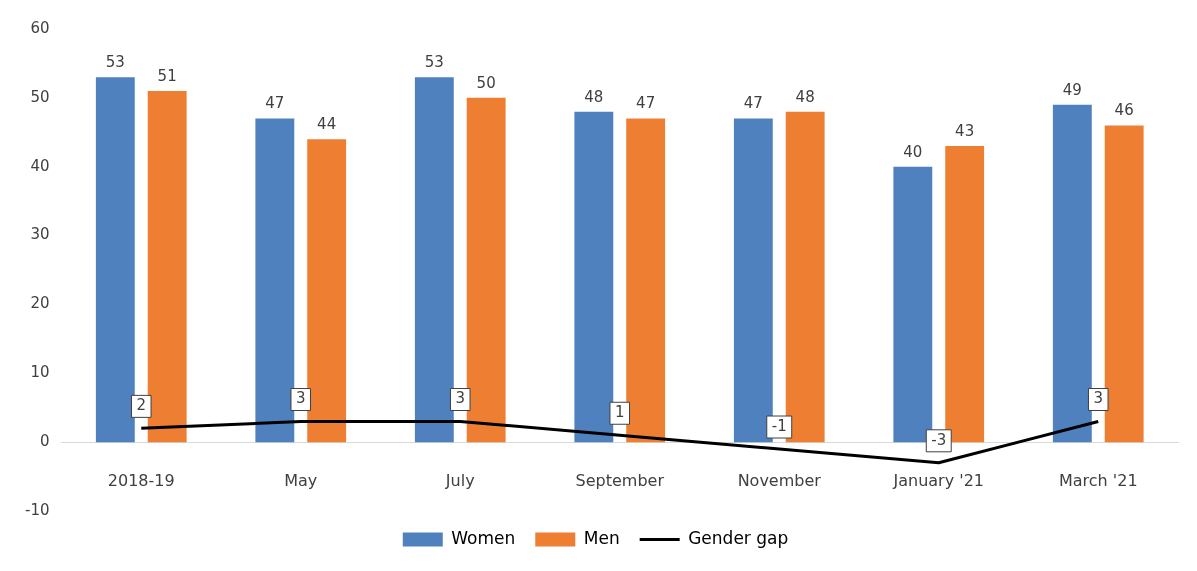  Describe the element at coordinates (601, 537) in the screenshot. I see `legend-label: Men` at that location.